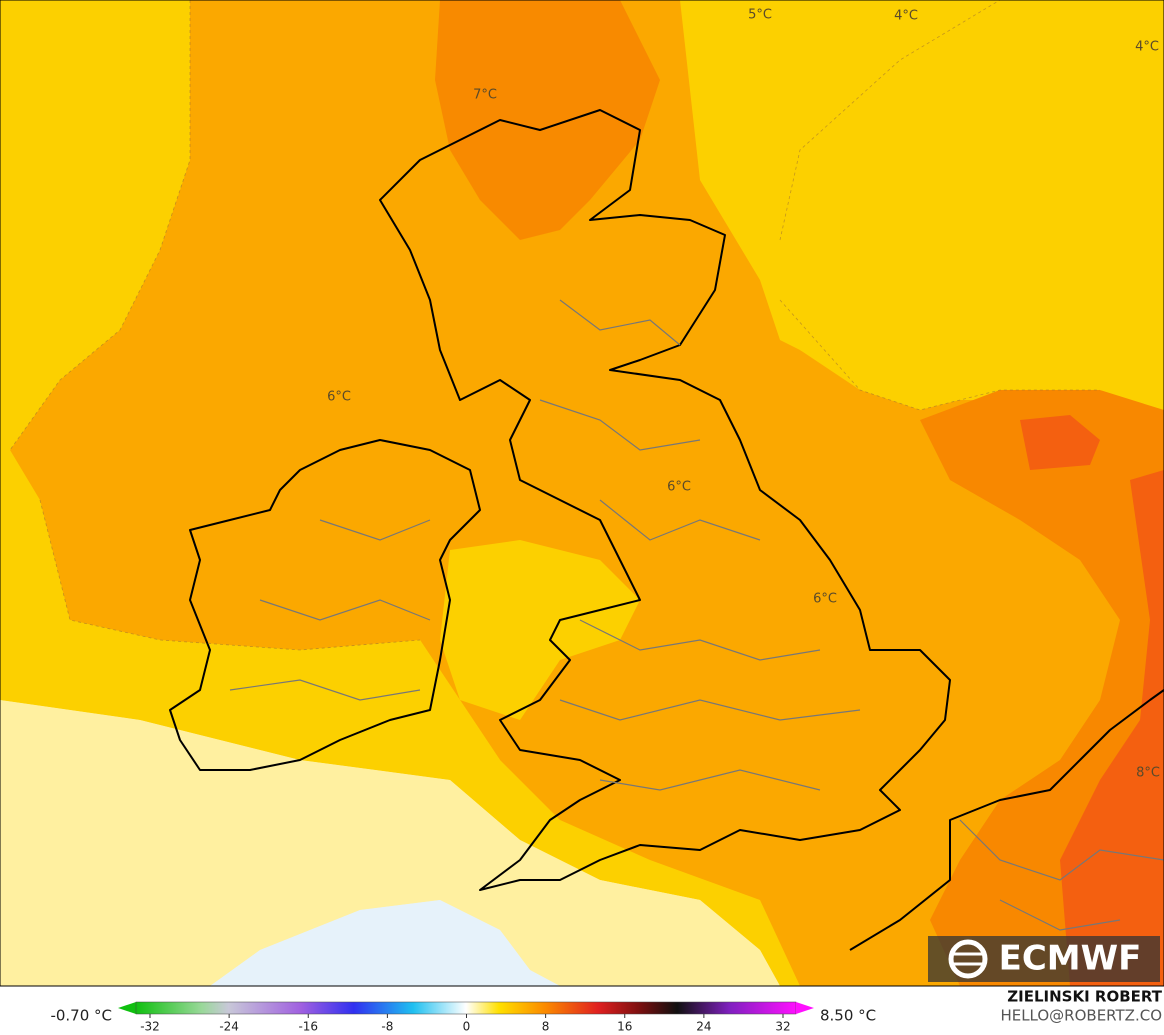 This screenshot has height=1035, width=1164. What do you see at coordinates (1148, 773) in the screenshot?
I see `contour-label: 8°C` at bounding box center [1148, 773].